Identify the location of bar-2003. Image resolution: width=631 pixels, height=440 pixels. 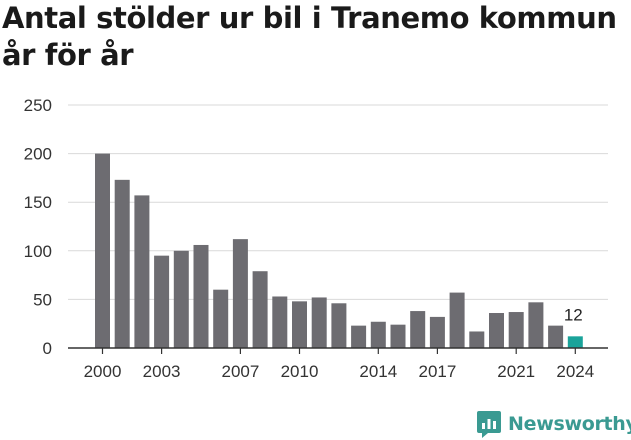
(162, 301).